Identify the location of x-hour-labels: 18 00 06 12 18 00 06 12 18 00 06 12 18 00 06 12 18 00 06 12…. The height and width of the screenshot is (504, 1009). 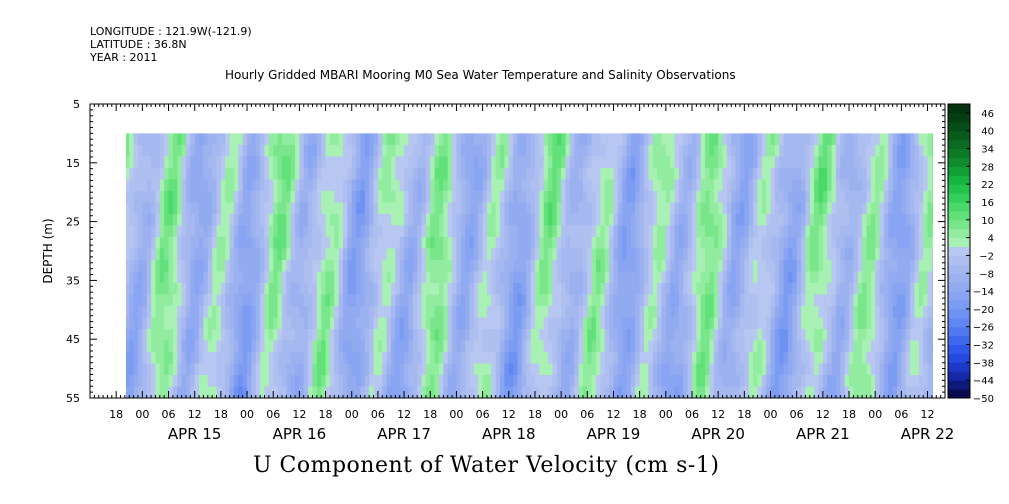
(521, 414).